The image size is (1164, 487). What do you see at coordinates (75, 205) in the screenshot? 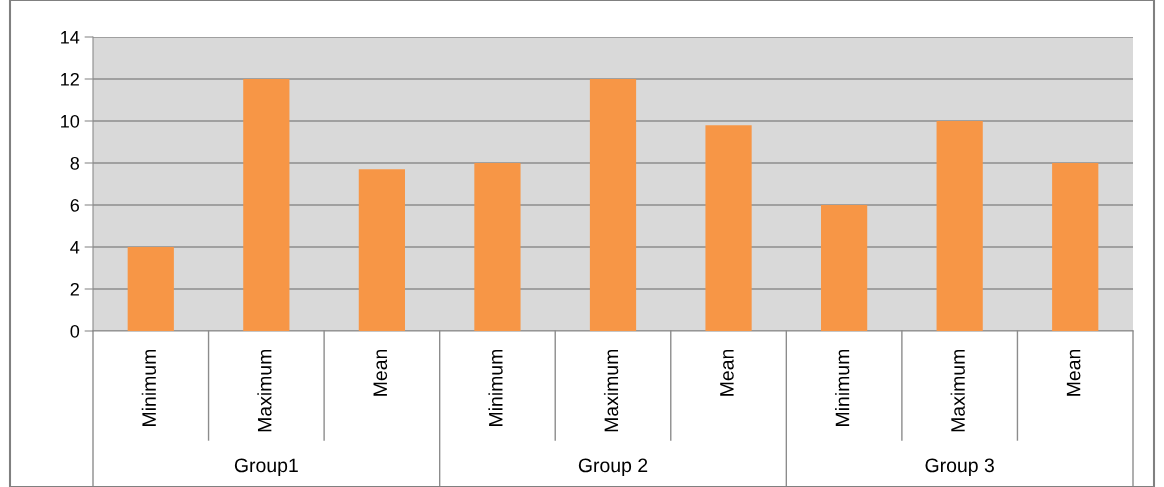
I see `y-tick-label: 6` at bounding box center [75, 205].